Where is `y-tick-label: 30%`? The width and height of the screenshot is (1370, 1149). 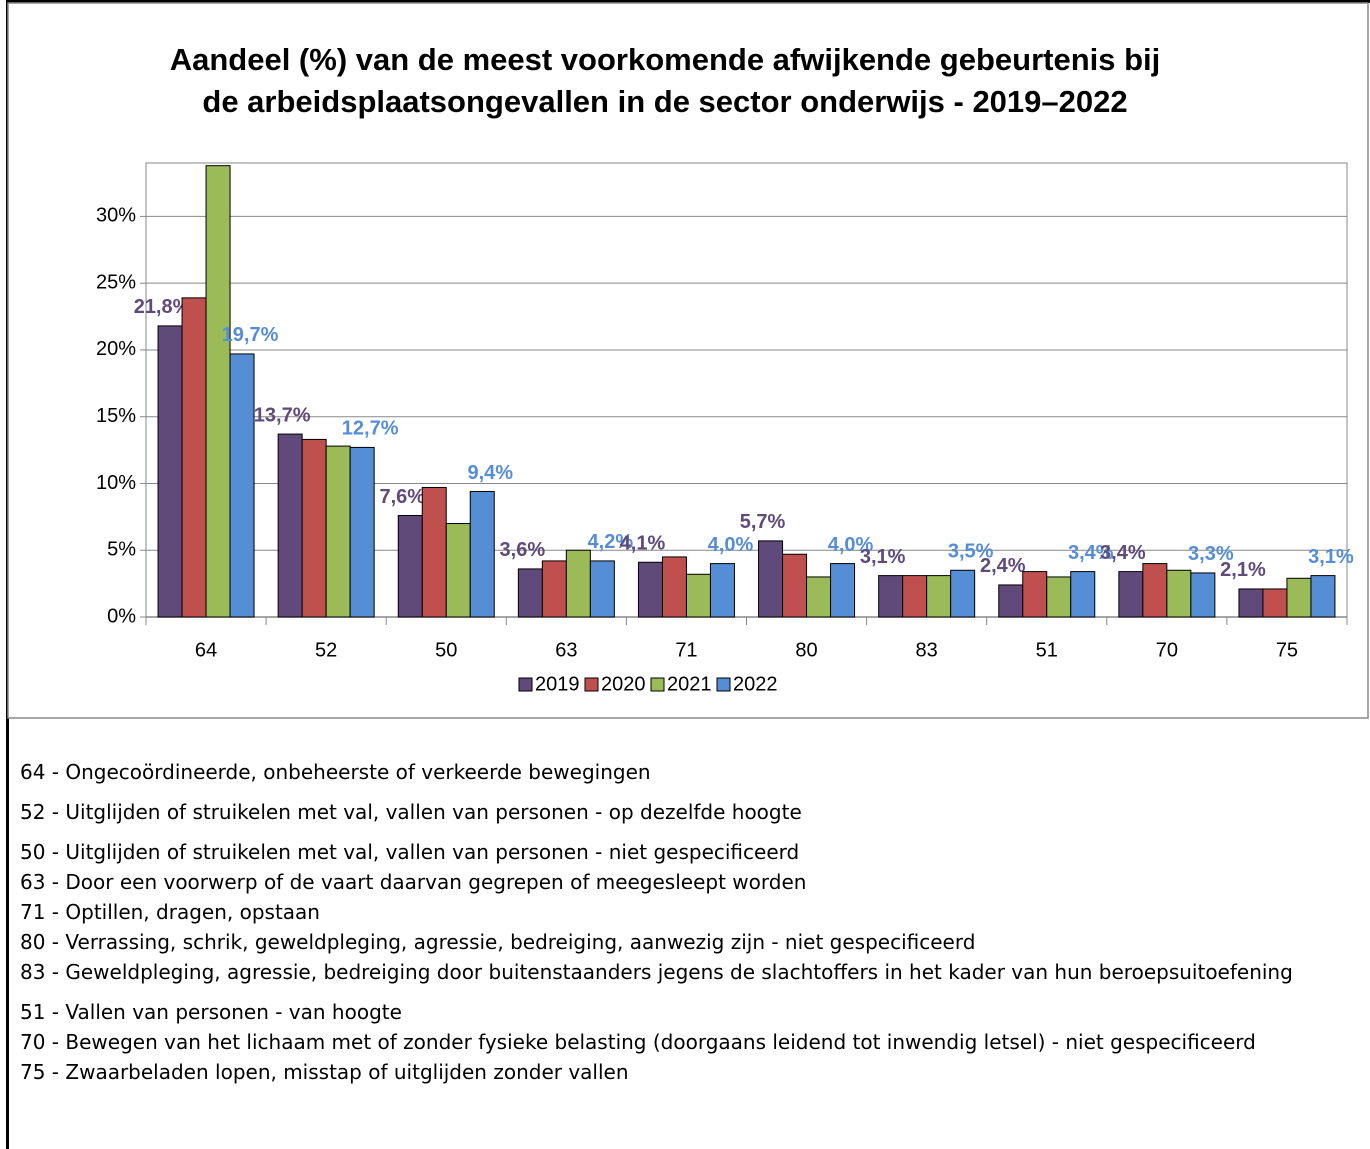
y-tick-label: 30% is located at coordinates (116, 216).